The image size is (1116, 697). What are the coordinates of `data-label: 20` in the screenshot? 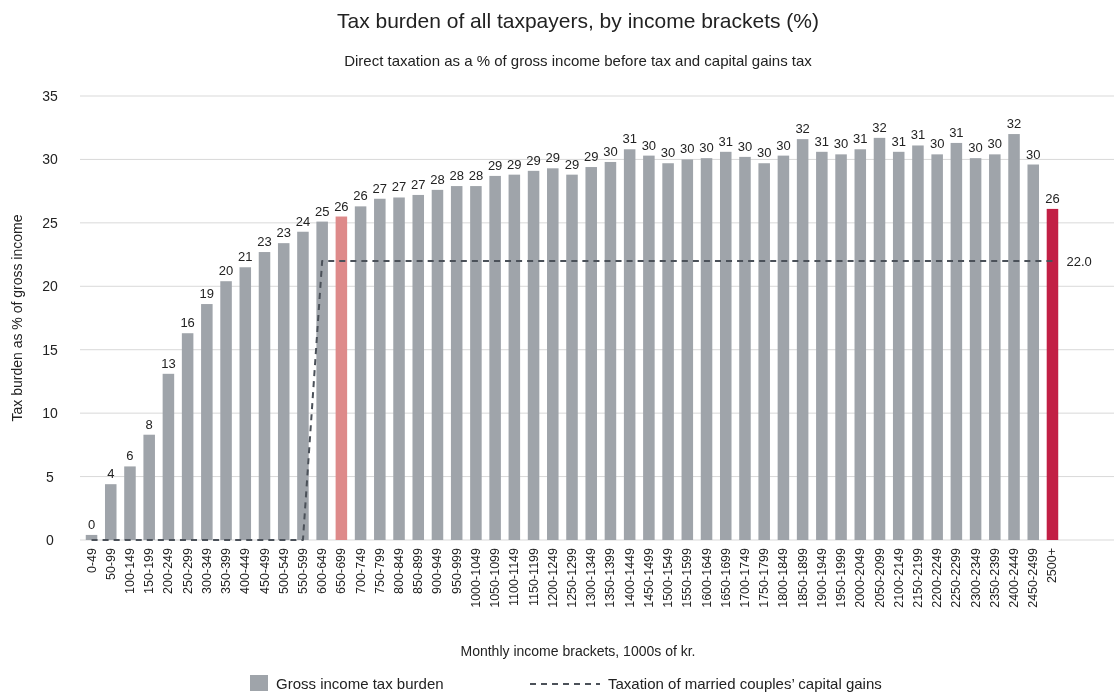 It's located at (226, 271).